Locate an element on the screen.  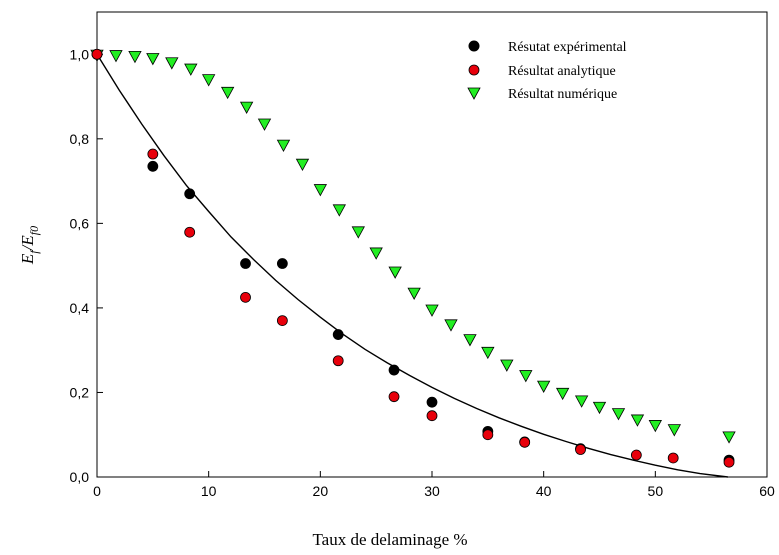
x-tick-label: 50 is located at coordinates (656, 491).